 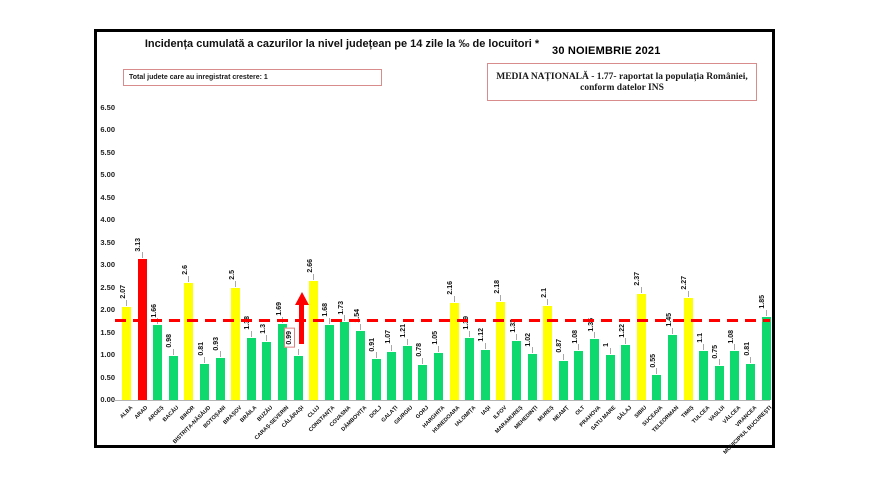 I want to click on bar-value-label: 1, so click(x=607, y=345).